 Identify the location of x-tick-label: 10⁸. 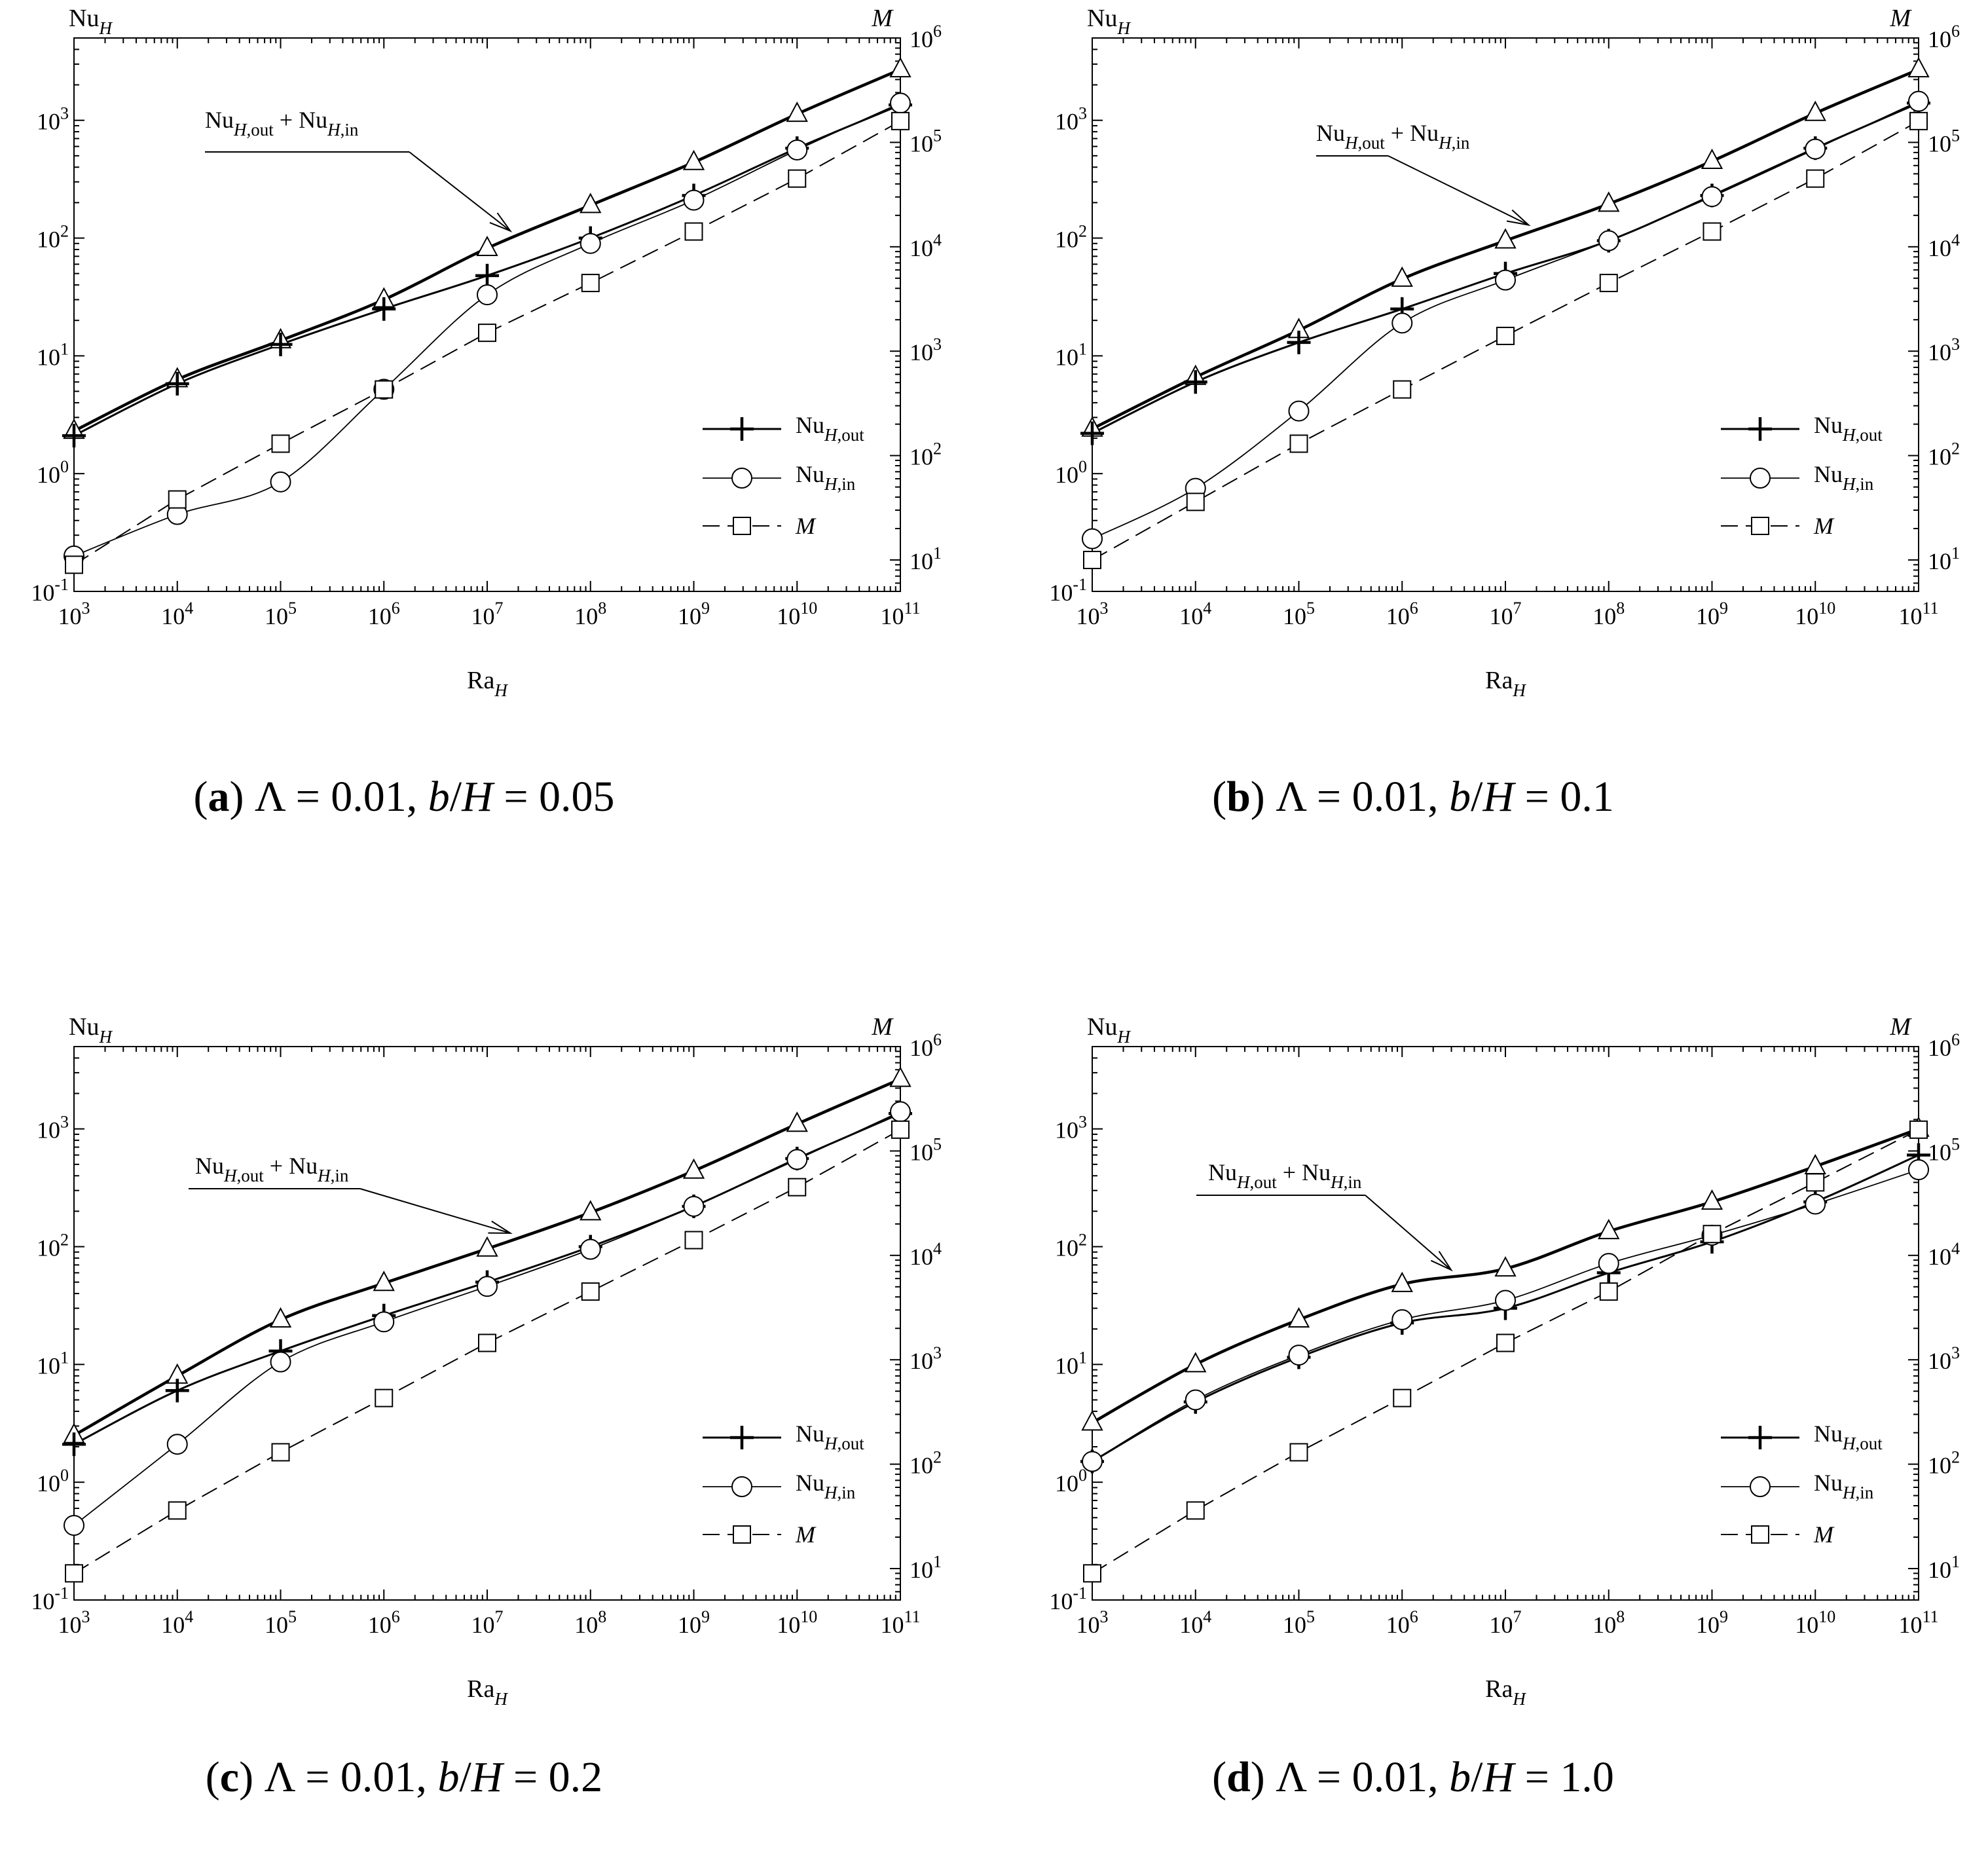
(590, 614).